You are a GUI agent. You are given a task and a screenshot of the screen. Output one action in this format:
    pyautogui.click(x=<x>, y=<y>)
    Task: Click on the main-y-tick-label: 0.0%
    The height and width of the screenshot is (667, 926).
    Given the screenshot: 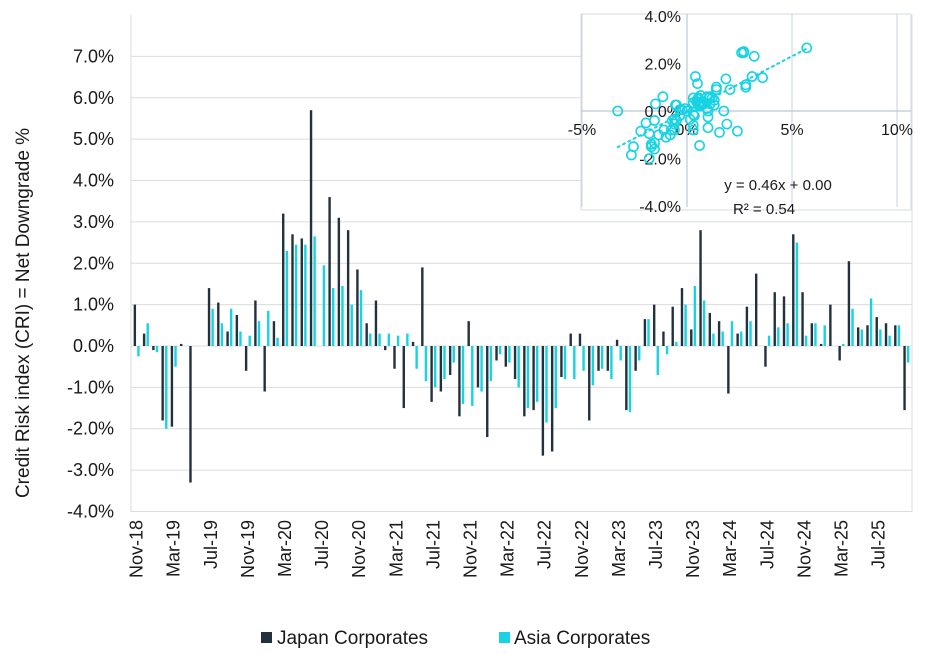 What is the action you would take?
    pyautogui.click(x=93, y=346)
    